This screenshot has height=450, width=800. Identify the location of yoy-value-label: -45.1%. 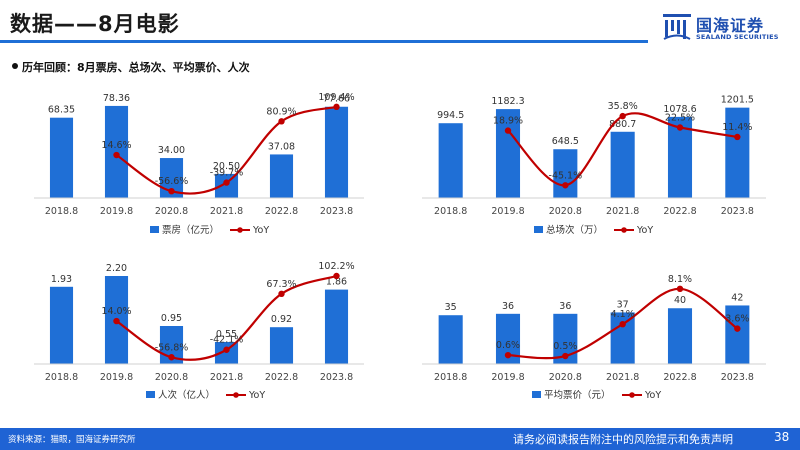
(566, 175).